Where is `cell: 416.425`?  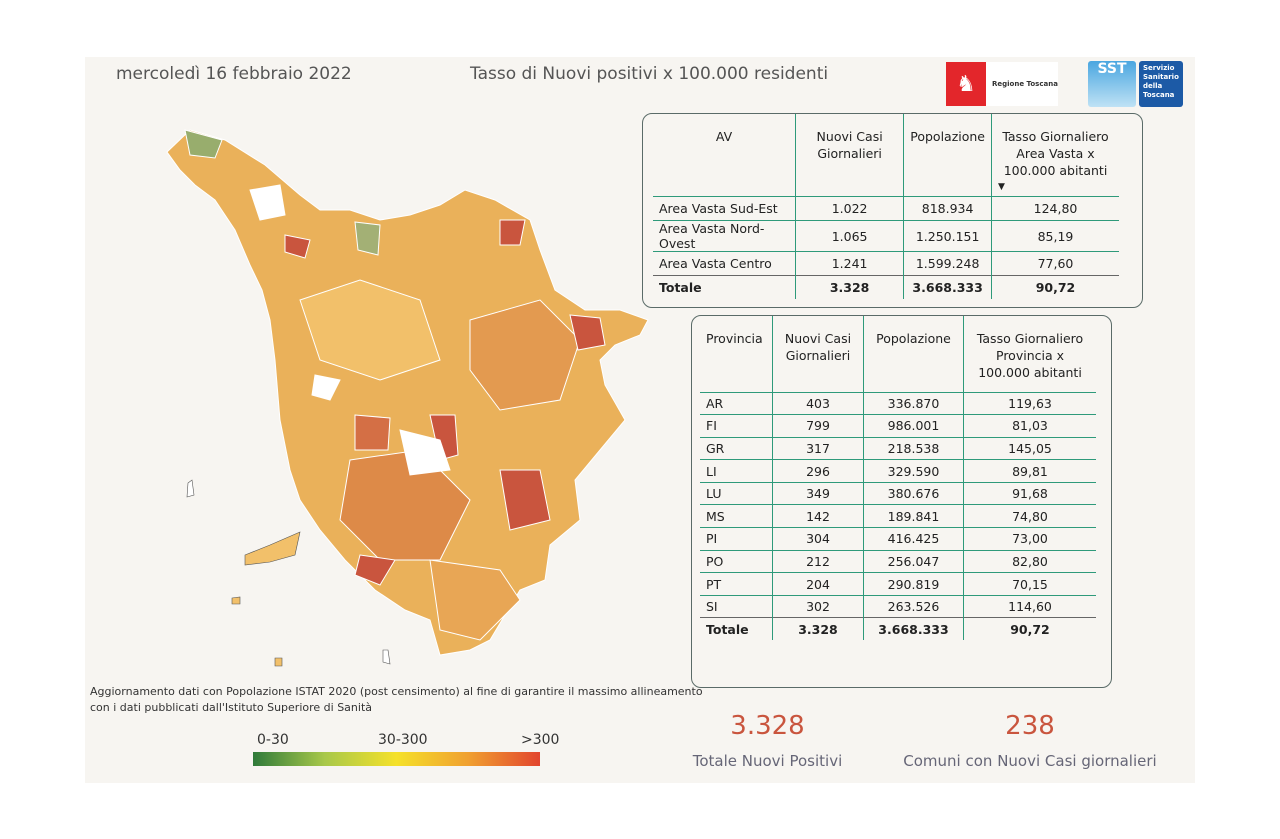
cell: 416.425 is located at coordinates (913, 539).